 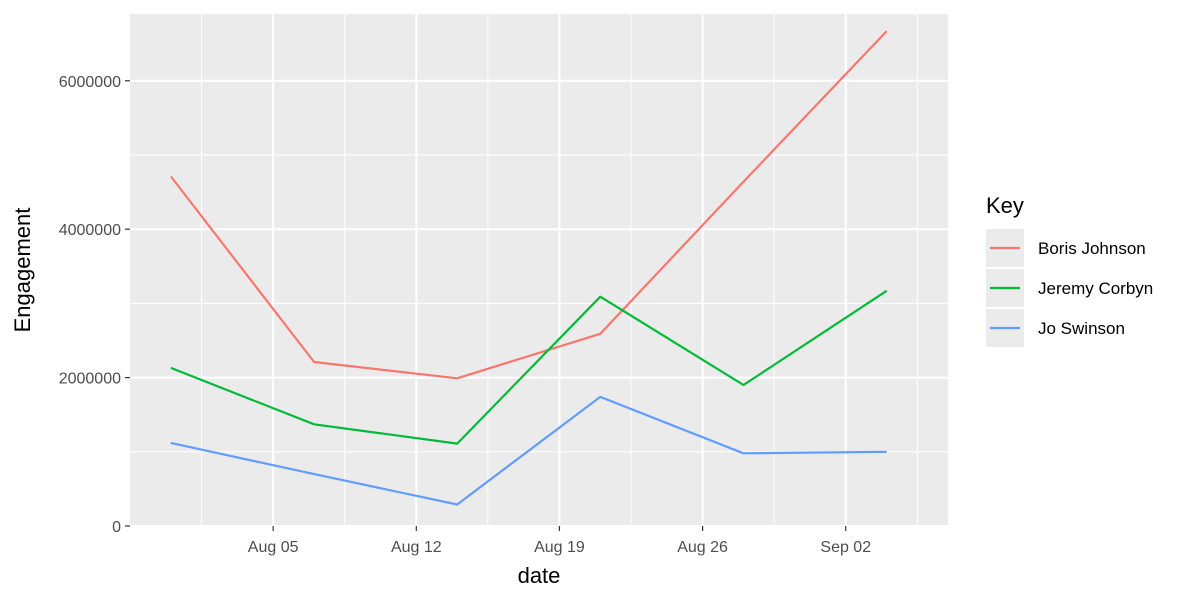 I want to click on y-tick-label: 4000000, so click(x=90, y=230).